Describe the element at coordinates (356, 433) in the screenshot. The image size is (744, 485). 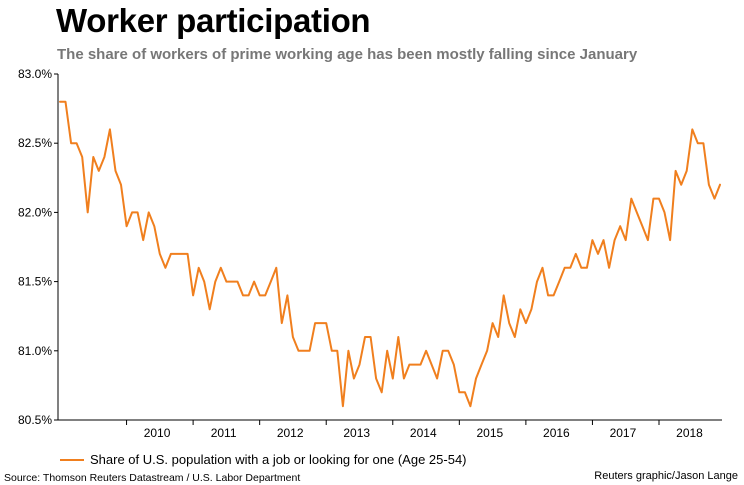
I see `x-tick-label: 2013` at that location.